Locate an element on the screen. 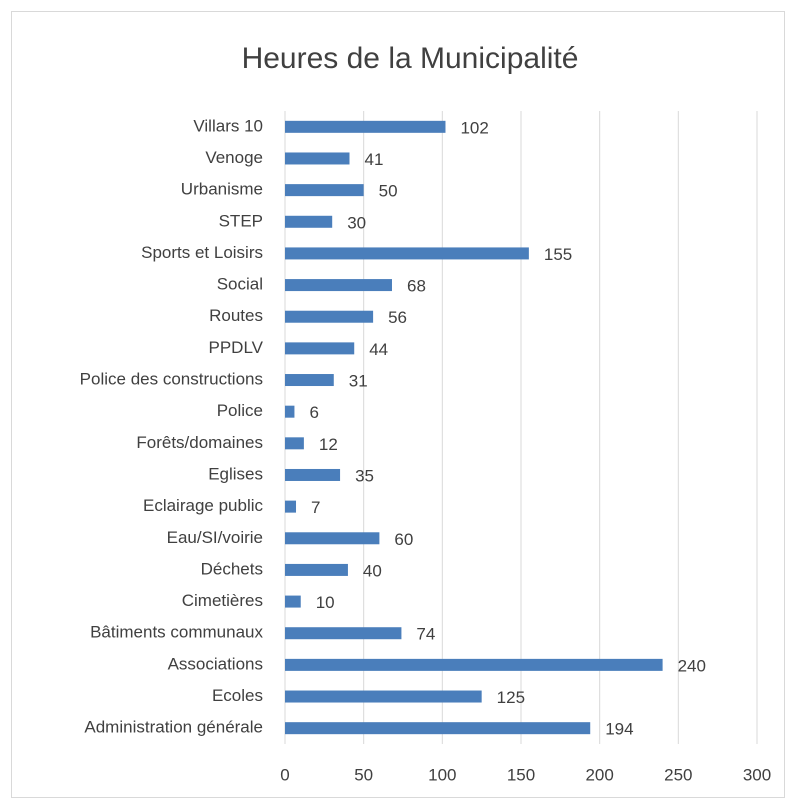  data-label: 40 is located at coordinates (372, 570).